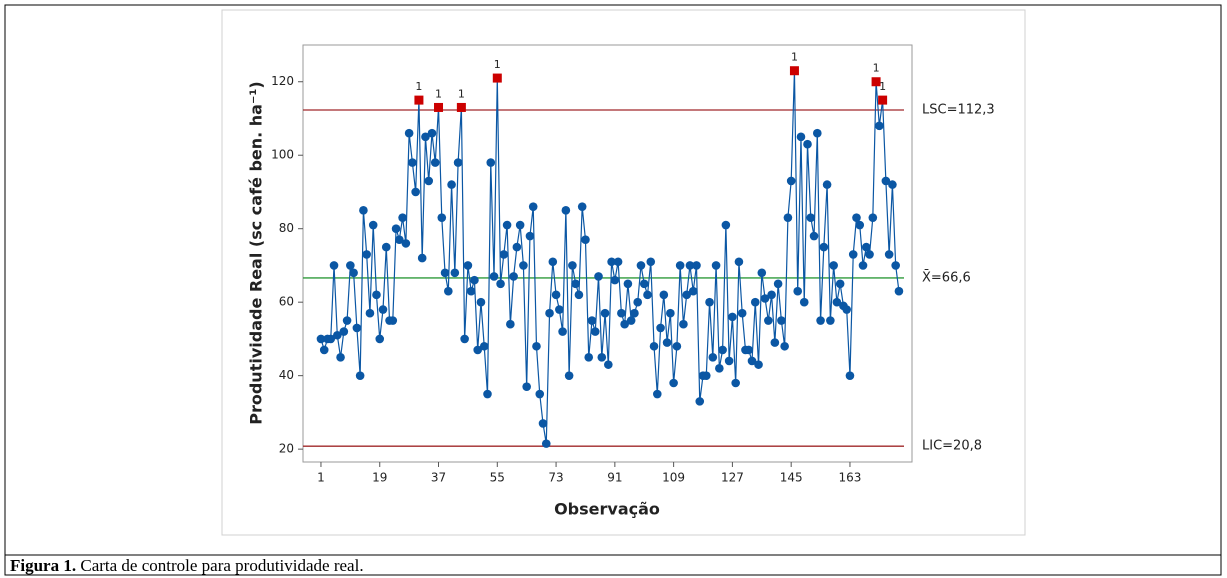  I want to click on x-tick-label: 91, so click(614, 478).